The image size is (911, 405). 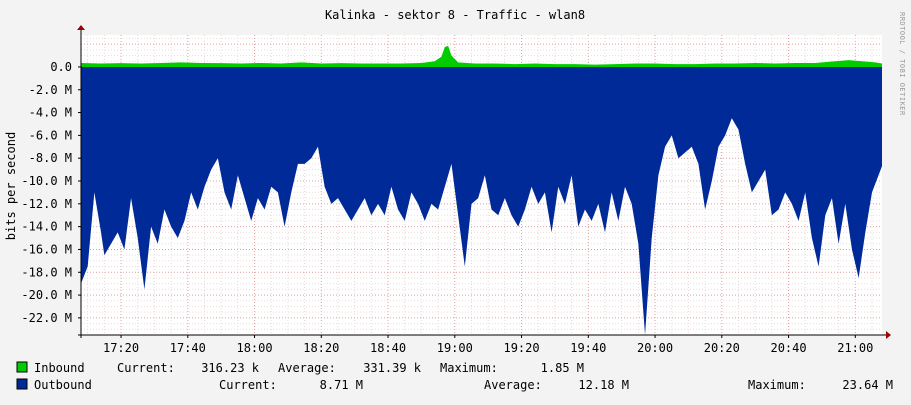 I want to click on y-axis-arrow, so click(x=81, y=27).